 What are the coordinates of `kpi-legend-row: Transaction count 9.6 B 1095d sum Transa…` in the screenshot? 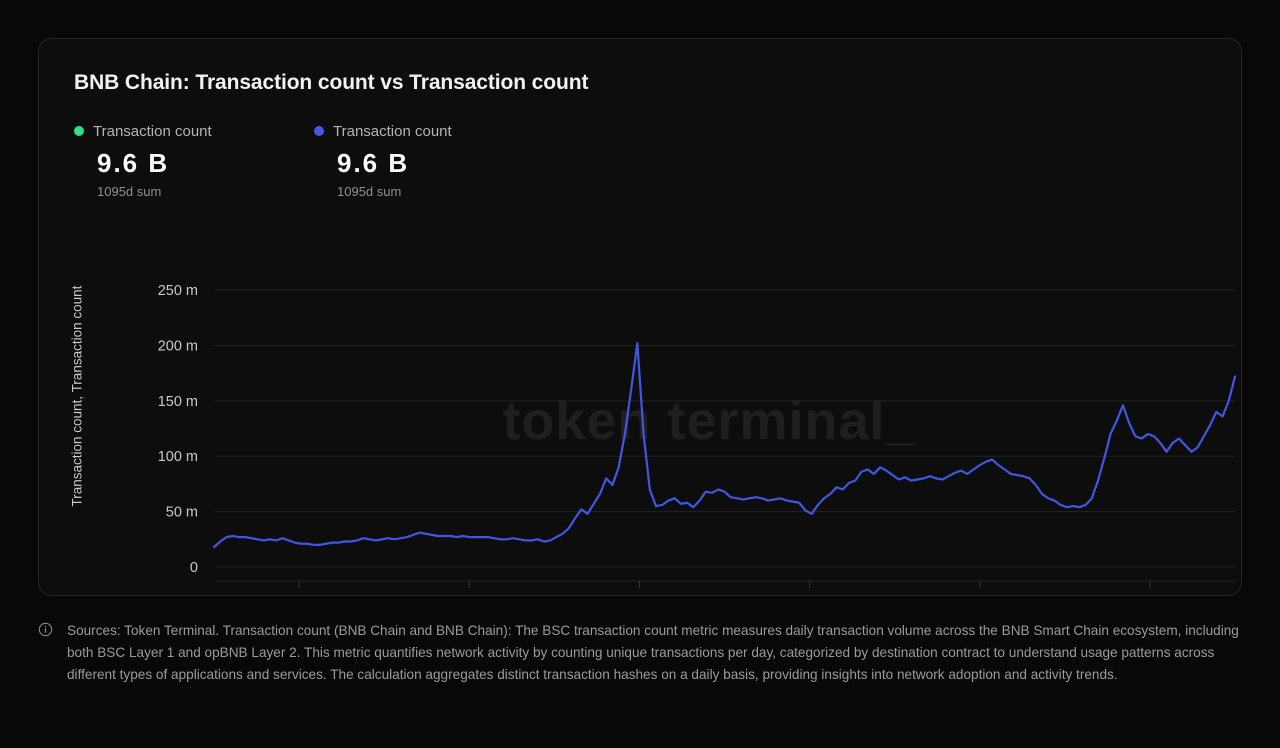 It's located at (314, 160).